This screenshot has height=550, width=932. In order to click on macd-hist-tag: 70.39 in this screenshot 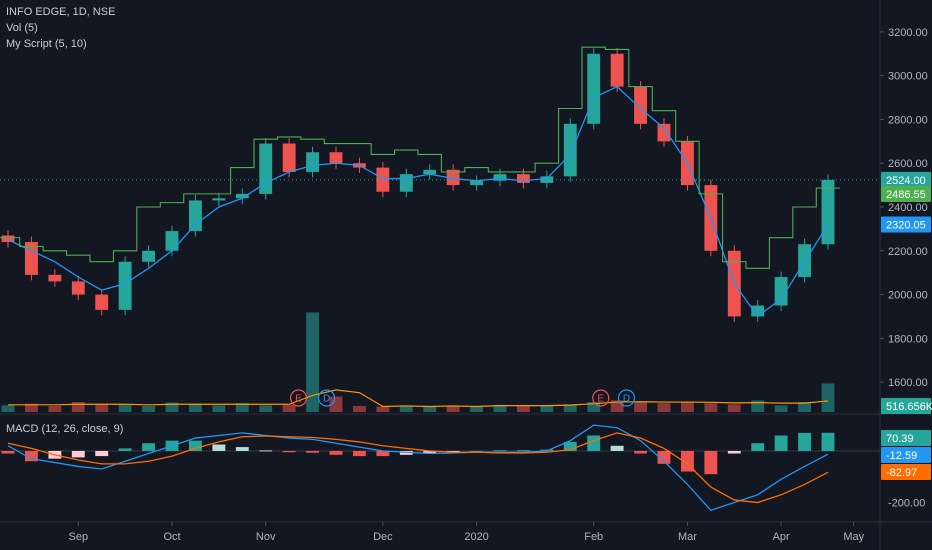, I will do `click(900, 439)`.